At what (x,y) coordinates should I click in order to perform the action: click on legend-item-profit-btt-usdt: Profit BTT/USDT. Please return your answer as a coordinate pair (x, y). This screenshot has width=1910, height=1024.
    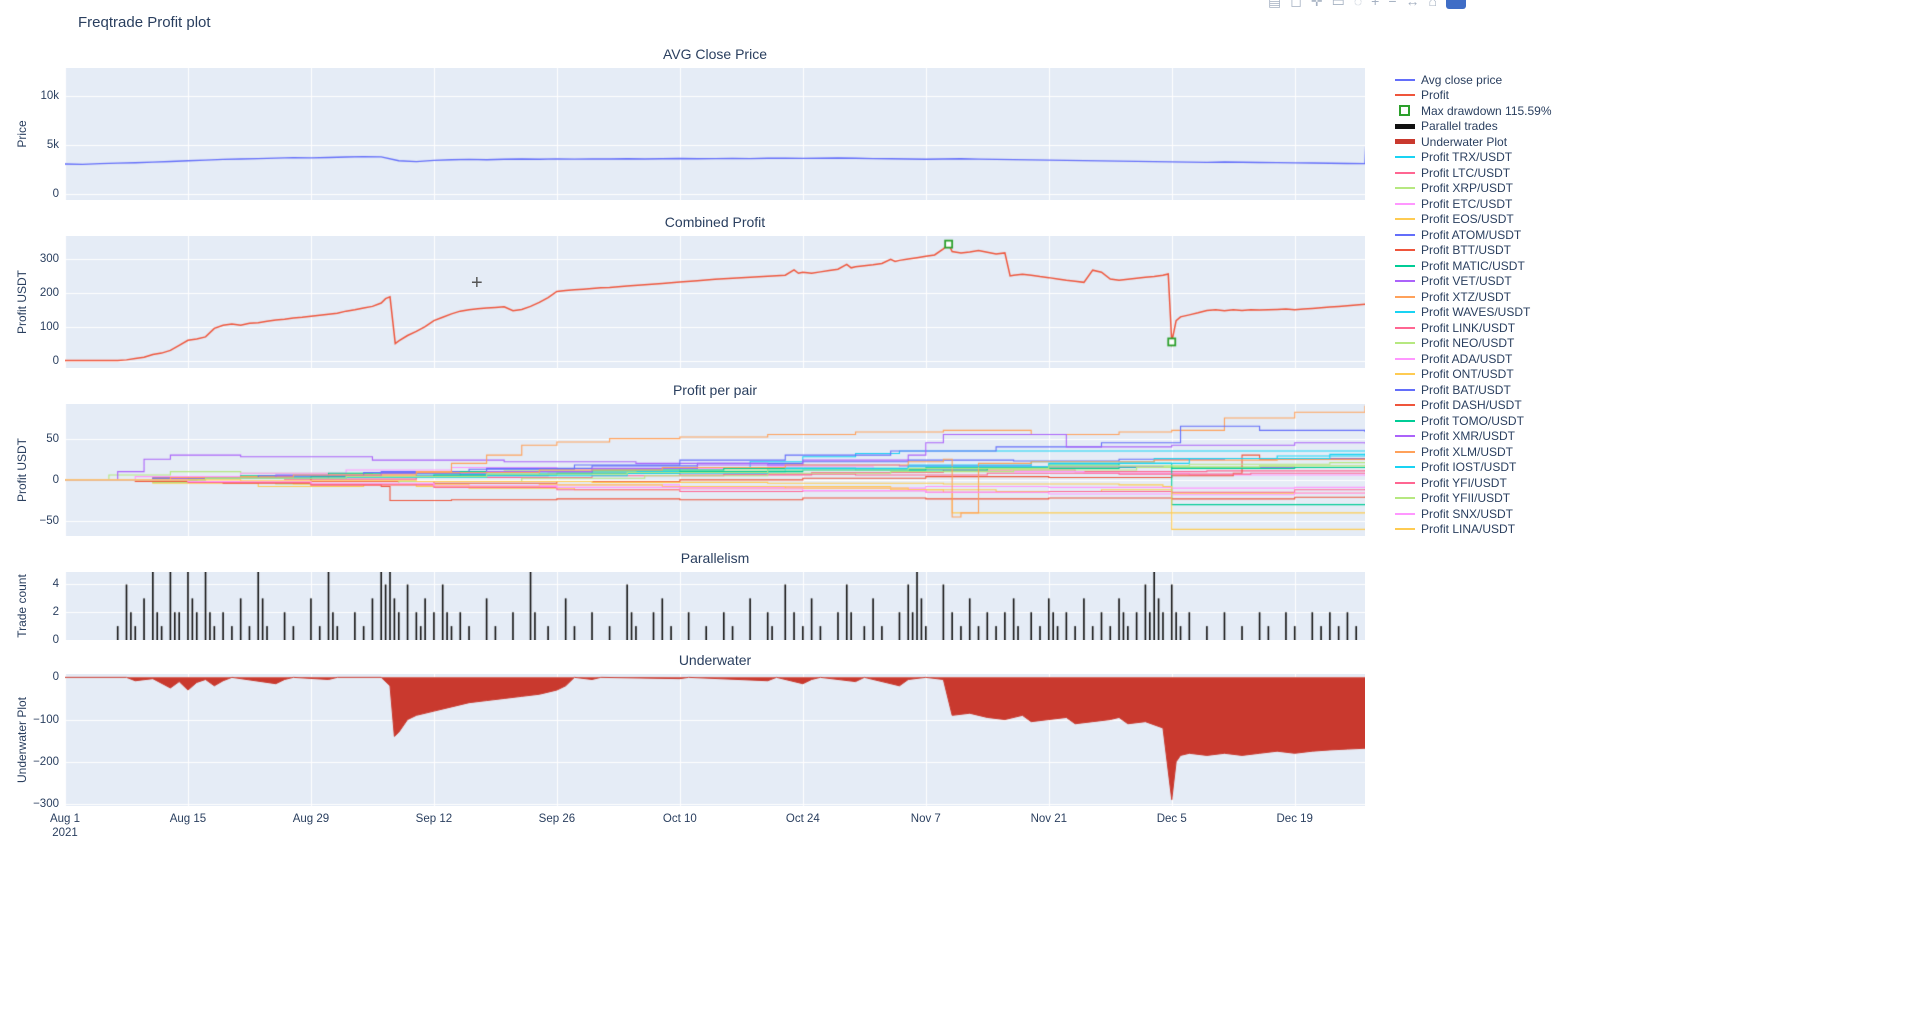
    Looking at the image, I should click on (1473, 251).